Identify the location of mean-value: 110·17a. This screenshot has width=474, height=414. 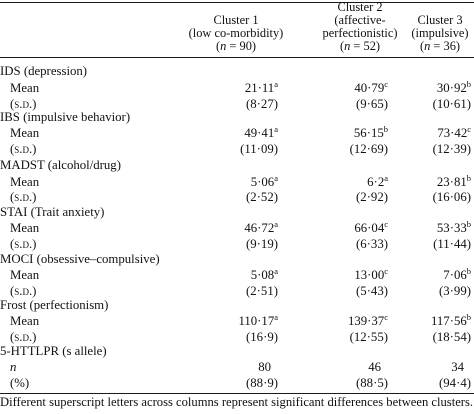
(258, 320).